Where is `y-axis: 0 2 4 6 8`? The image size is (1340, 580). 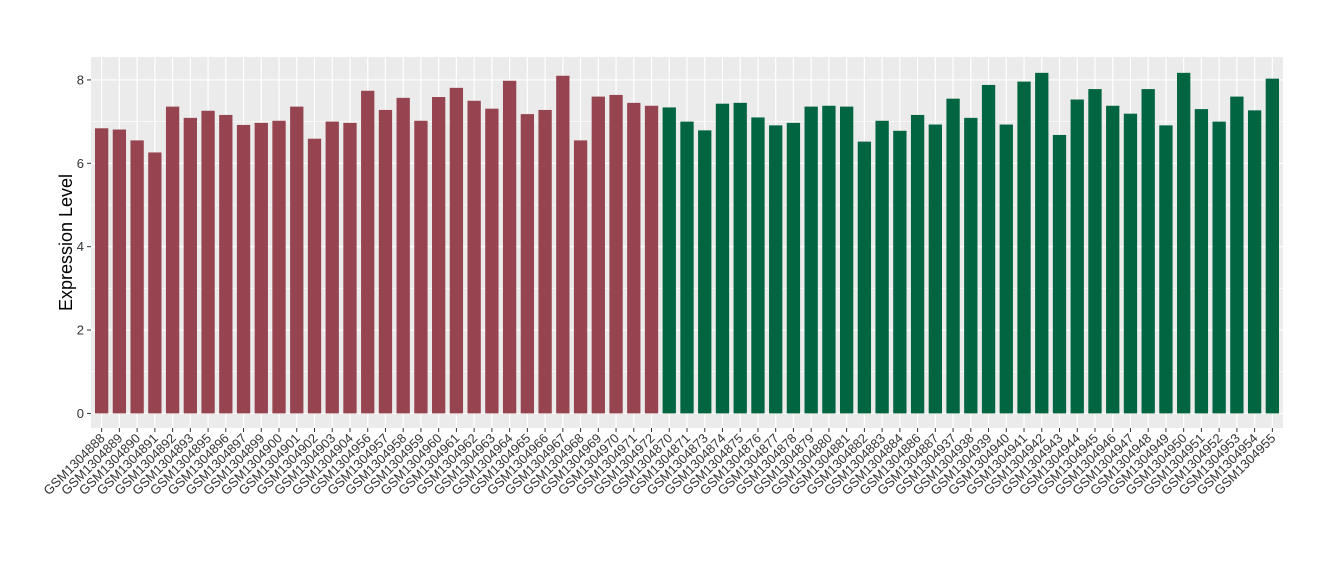 y-axis: 0 2 4 6 8 is located at coordinates (84, 246).